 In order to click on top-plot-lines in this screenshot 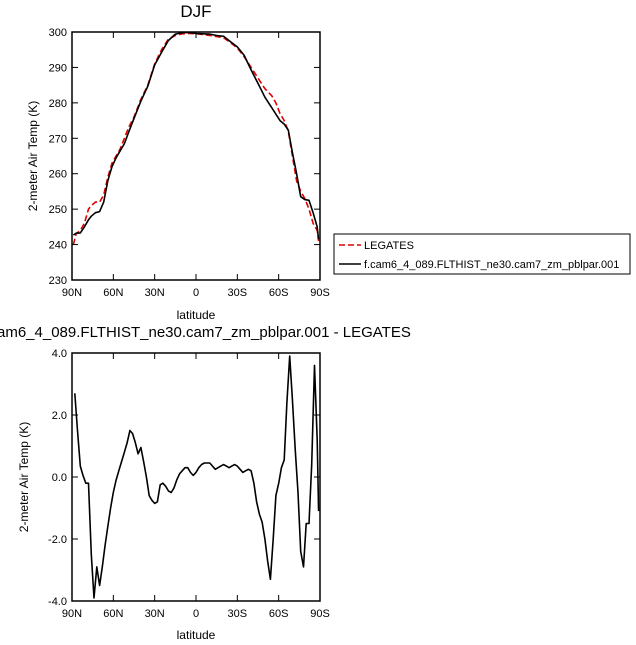, I will do `click(196, 138)`.